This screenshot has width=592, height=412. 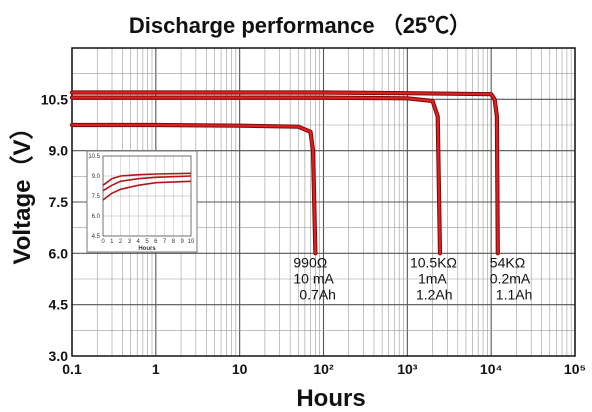 What do you see at coordinates (22, 190) in the screenshot?
I see `y-axis-label: Voltage（V）` at bounding box center [22, 190].